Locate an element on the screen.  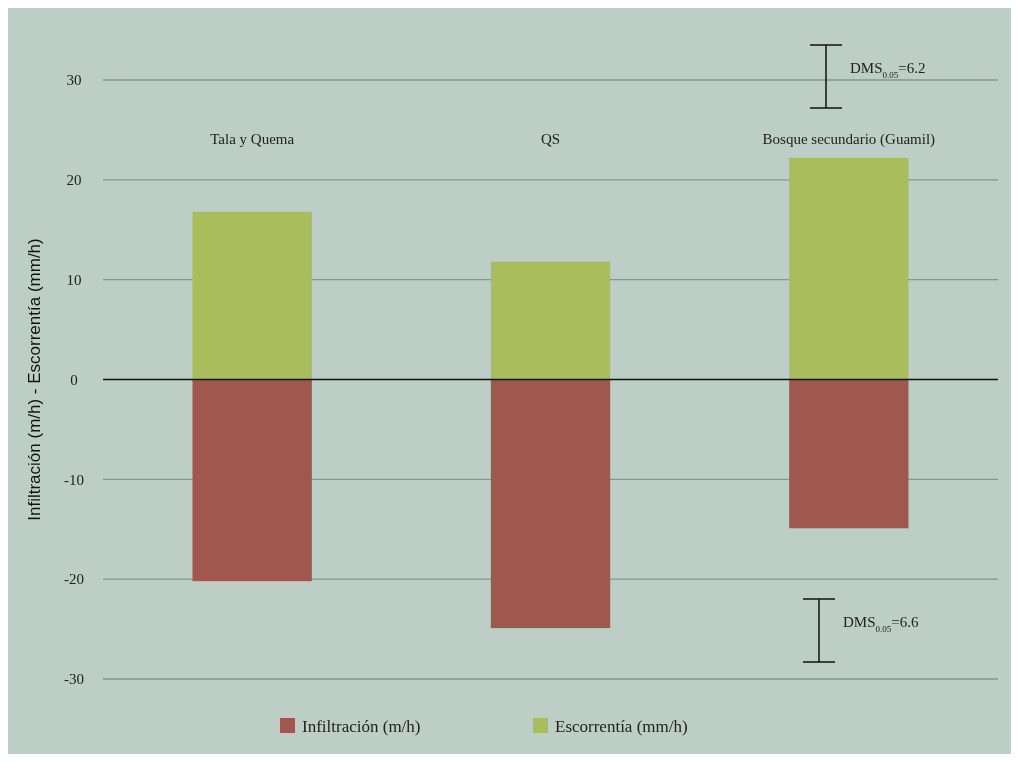
x-tick-label: Tala y Quema is located at coordinates (252, 139).